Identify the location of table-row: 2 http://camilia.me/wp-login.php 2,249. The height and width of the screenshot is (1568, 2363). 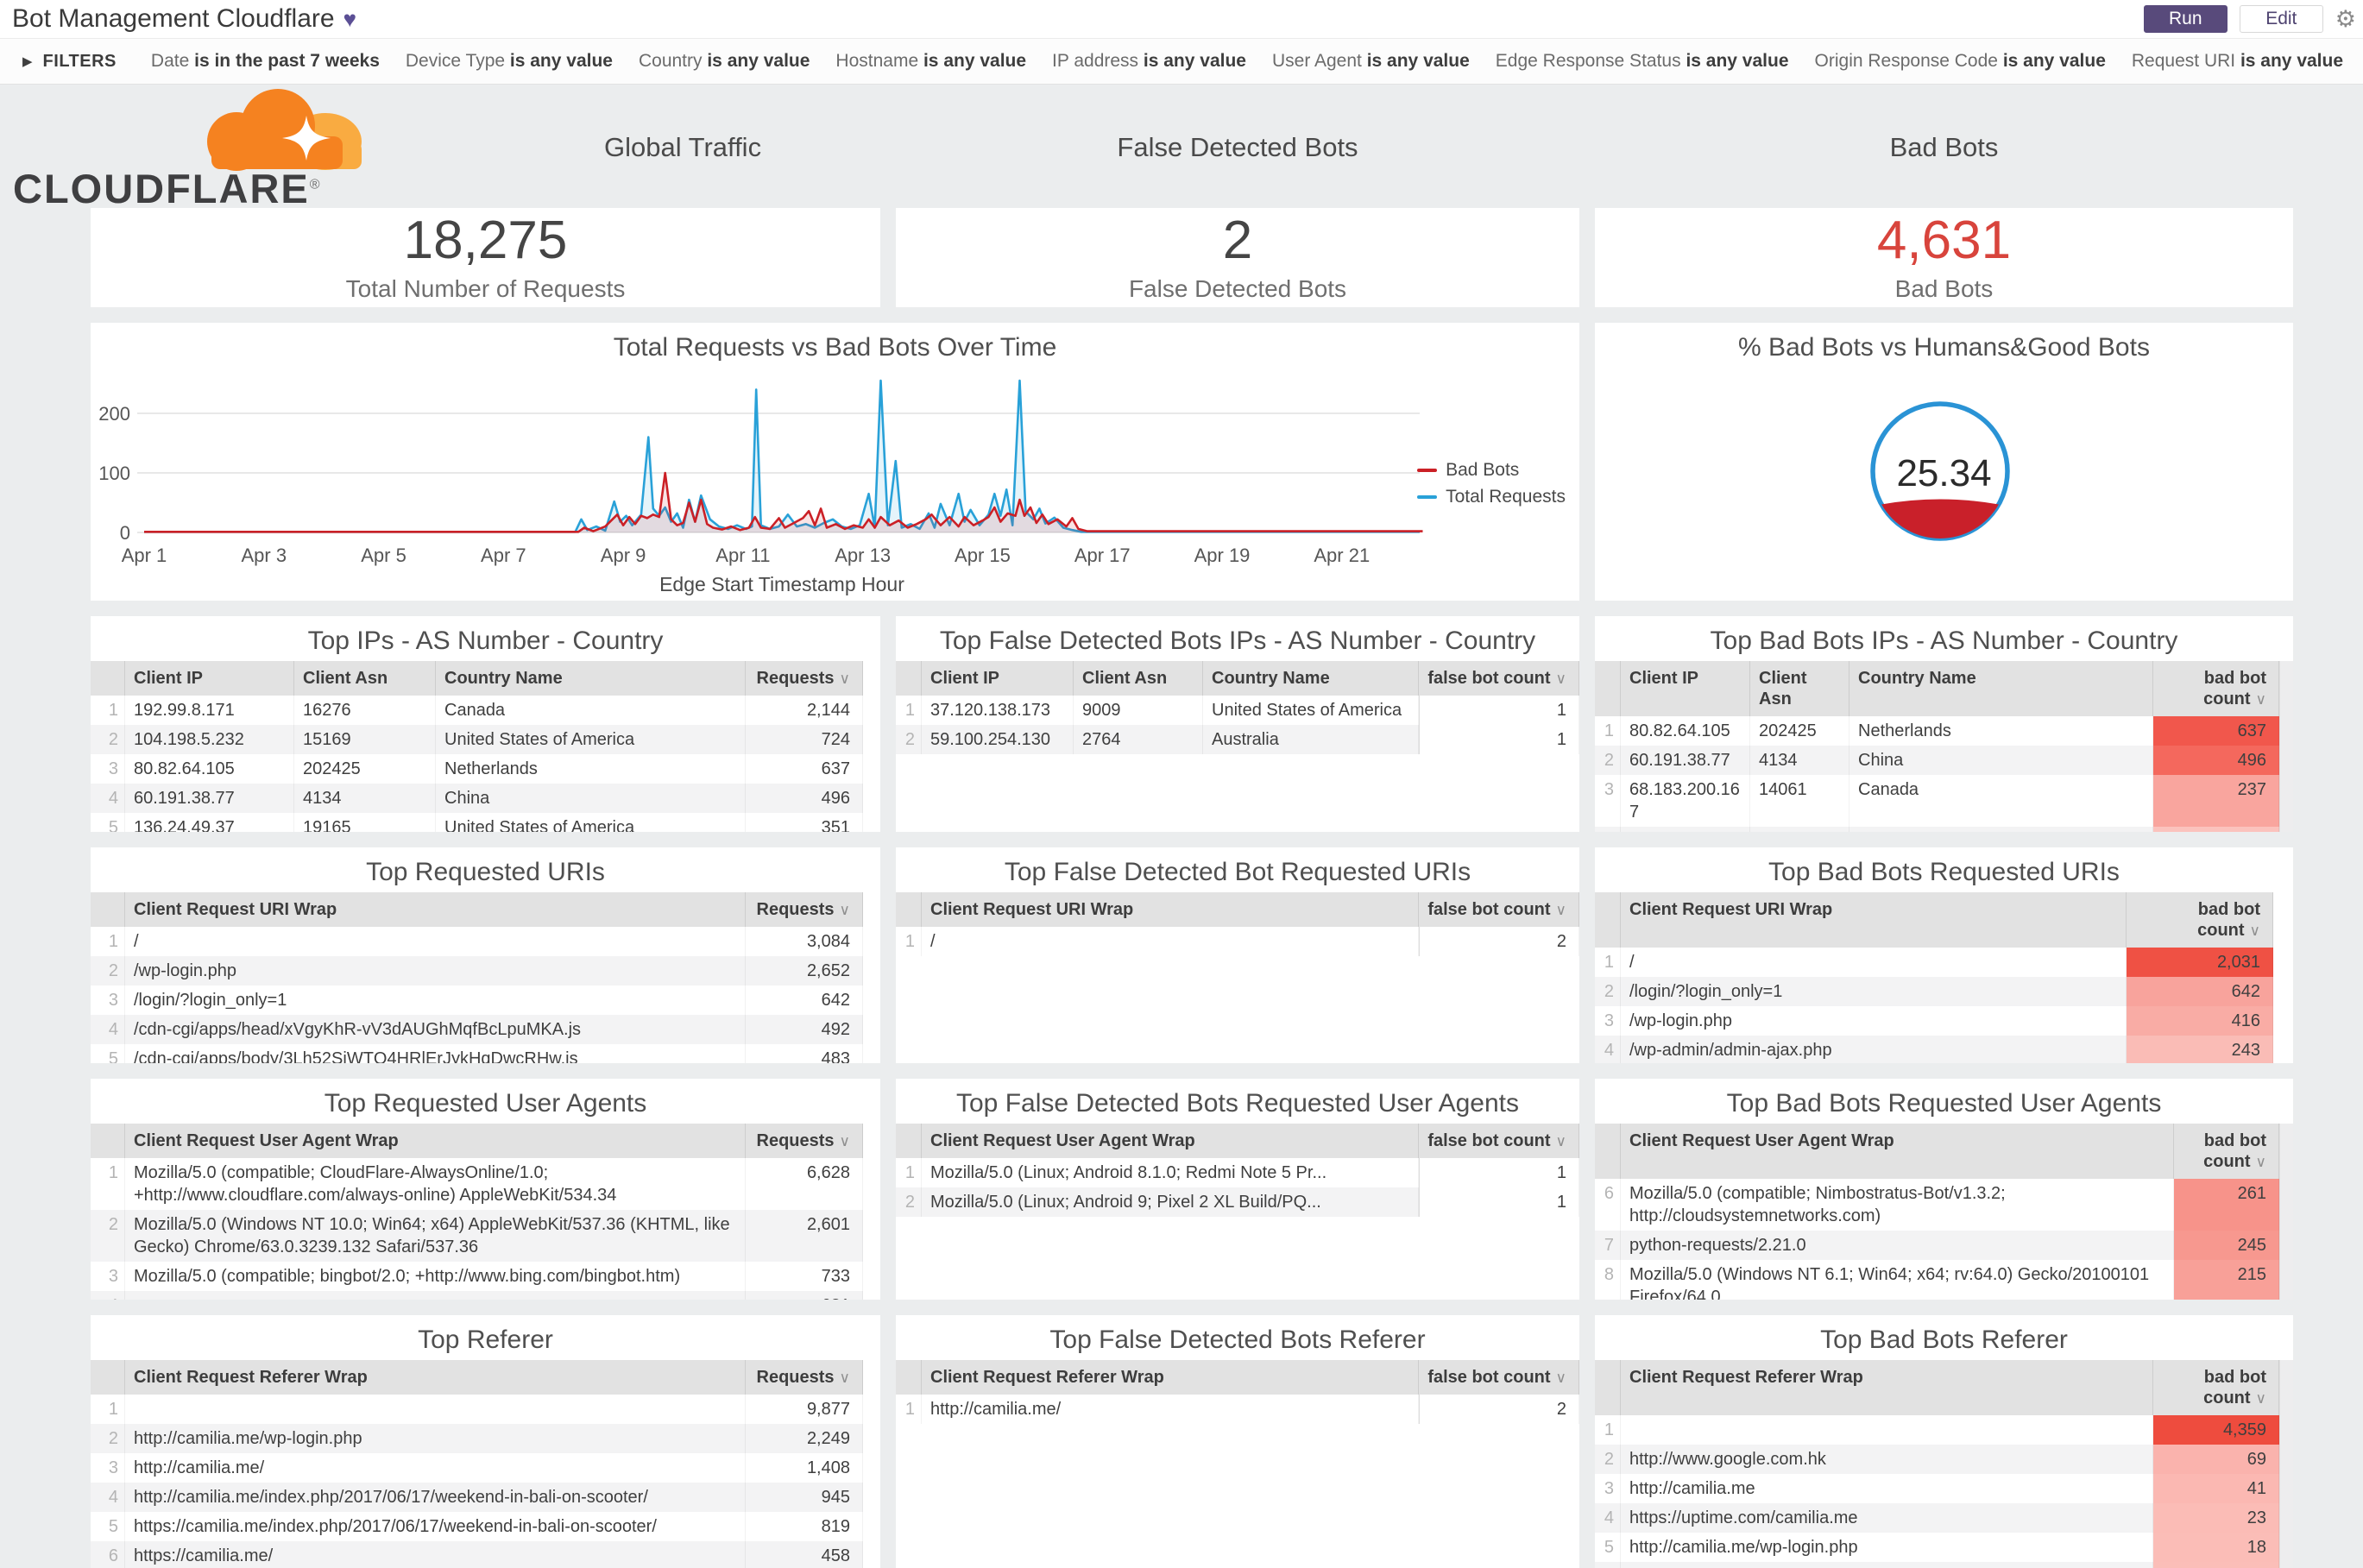
(477, 1438).